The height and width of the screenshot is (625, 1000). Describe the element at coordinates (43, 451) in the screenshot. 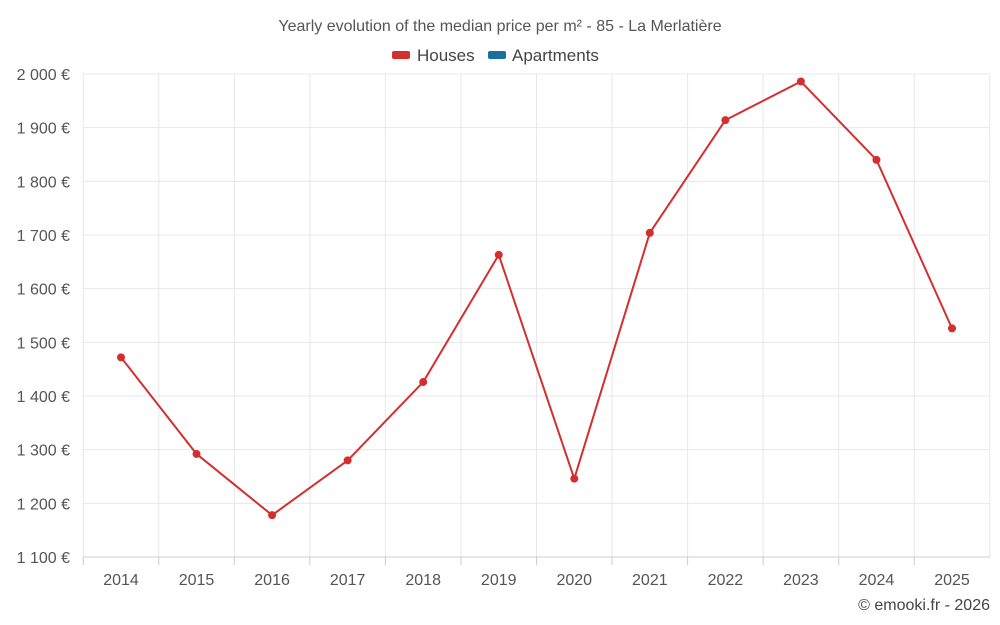

I see `y-tick-label: 1 300 €` at that location.